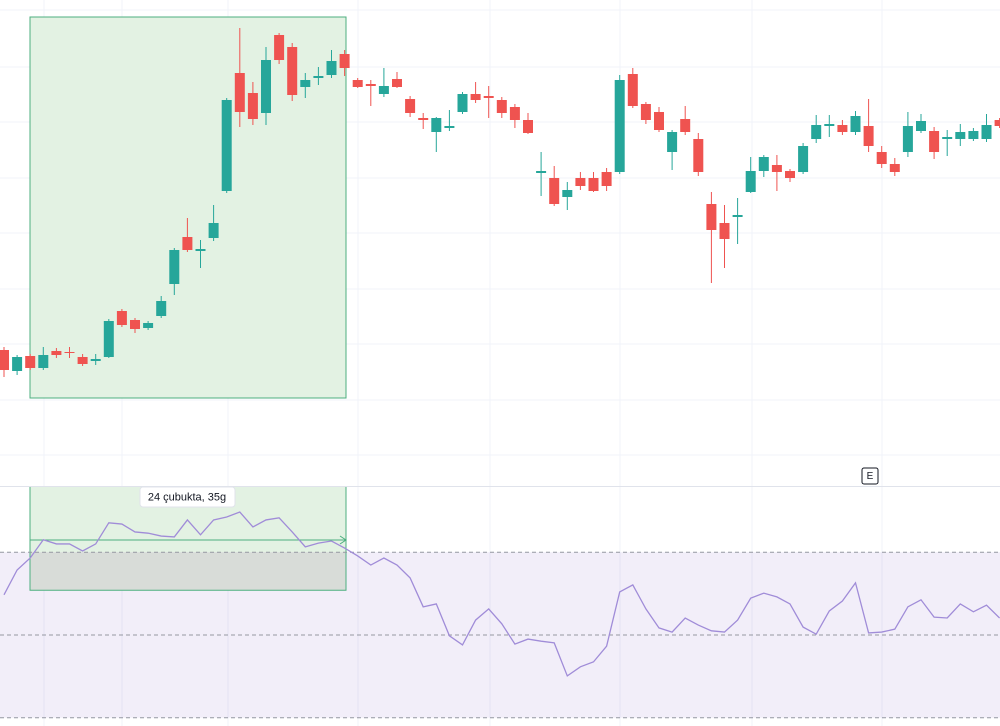 The height and width of the screenshot is (726, 1000). I want to click on event-marker: E, so click(870, 476).